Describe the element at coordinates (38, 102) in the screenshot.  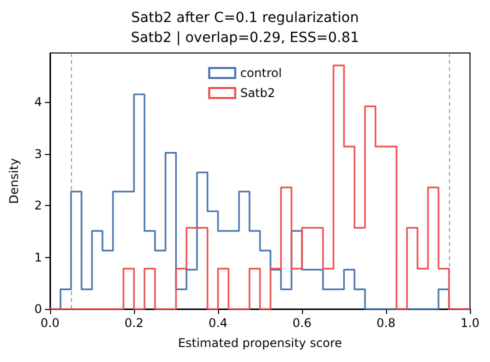
I see `y-tick-label: 4` at that location.